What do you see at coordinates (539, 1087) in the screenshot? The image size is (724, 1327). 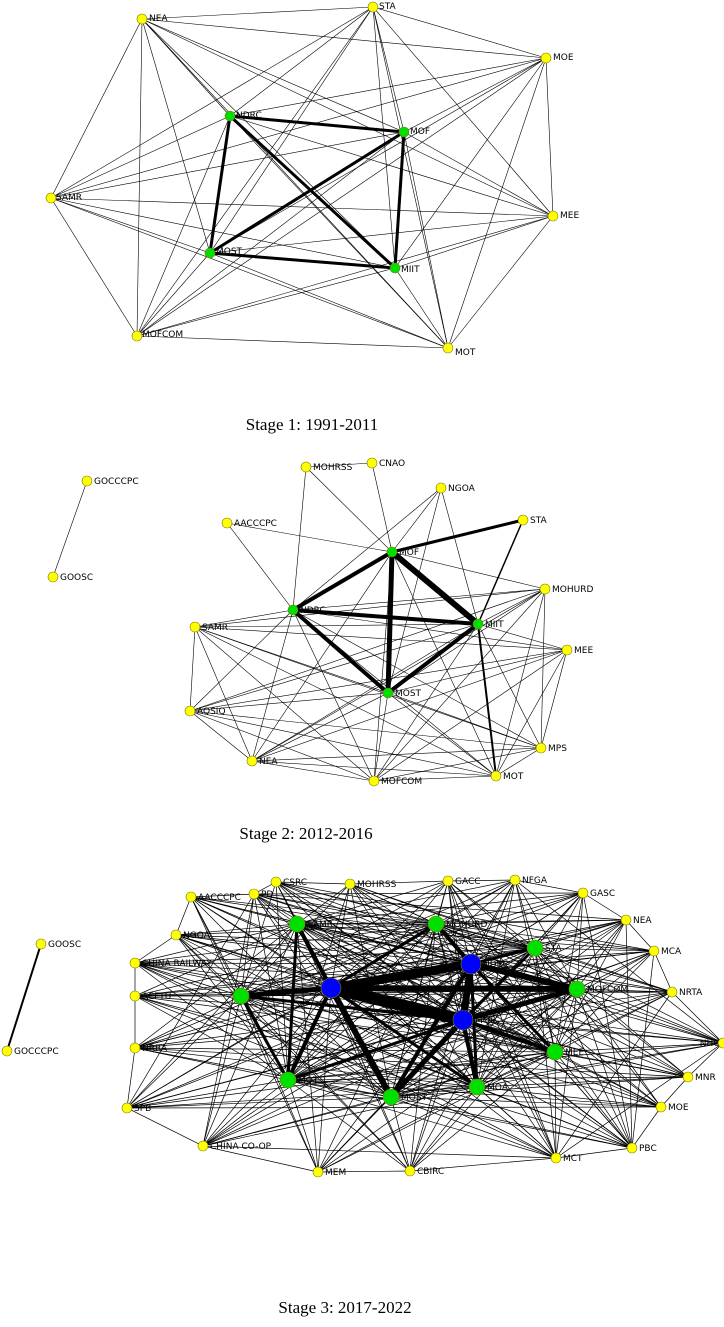 I see `edge-mnr-most` at bounding box center [539, 1087].